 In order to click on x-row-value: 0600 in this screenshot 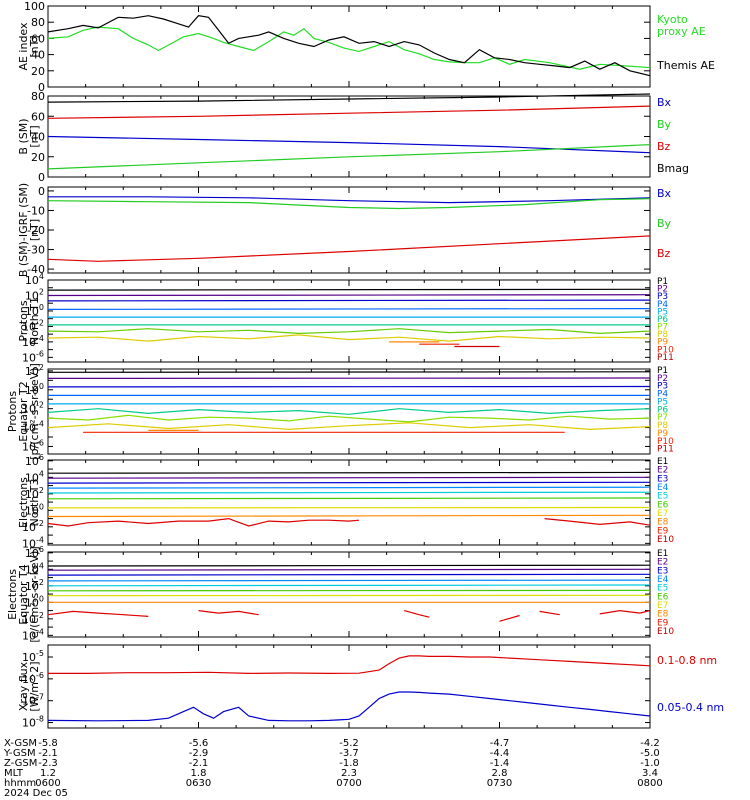, I will do `click(47, 783)`.